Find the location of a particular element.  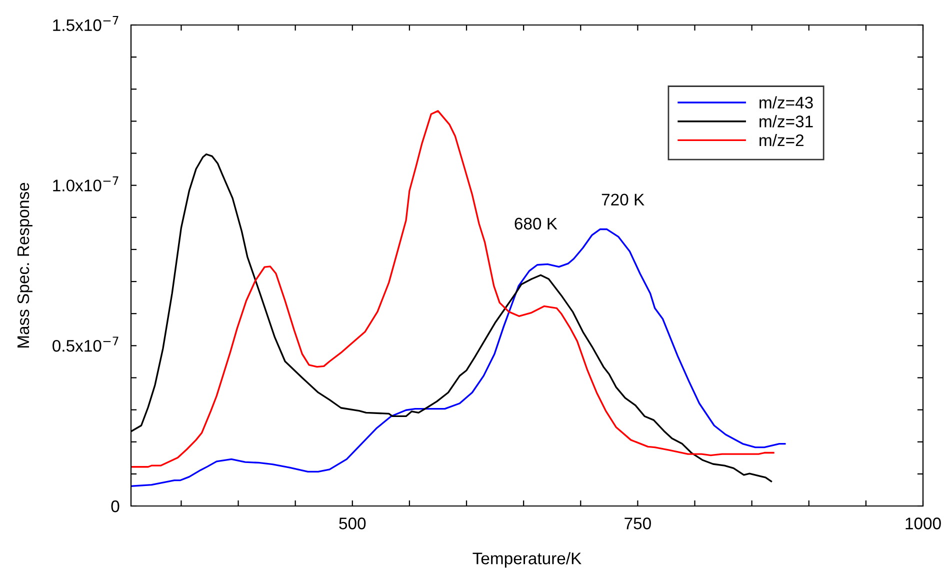

annotation: 680 K is located at coordinates (536, 224).